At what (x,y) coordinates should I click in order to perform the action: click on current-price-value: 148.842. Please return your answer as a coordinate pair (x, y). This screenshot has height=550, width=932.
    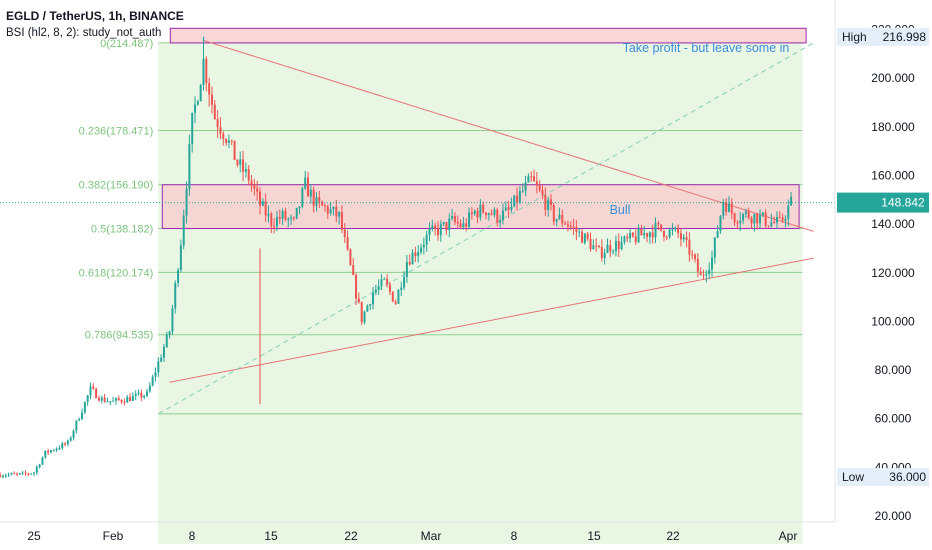
    Looking at the image, I should click on (903, 203).